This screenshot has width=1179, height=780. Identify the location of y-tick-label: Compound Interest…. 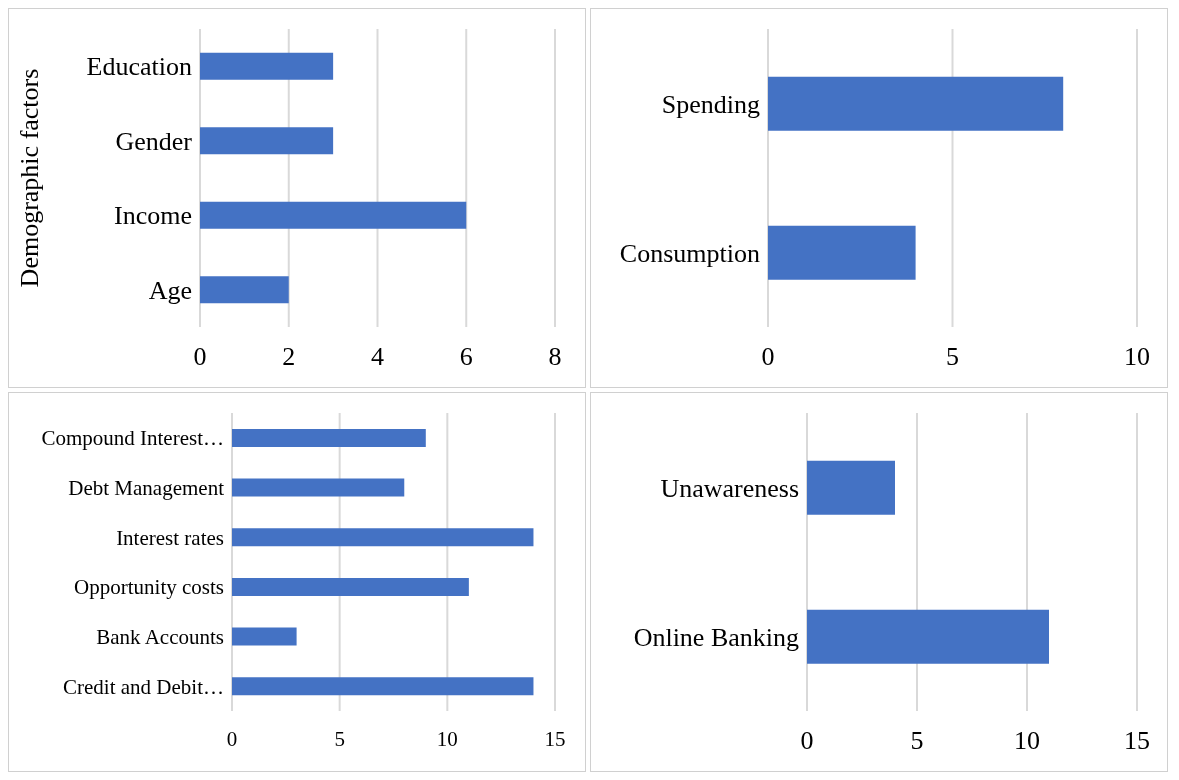
(132, 438).